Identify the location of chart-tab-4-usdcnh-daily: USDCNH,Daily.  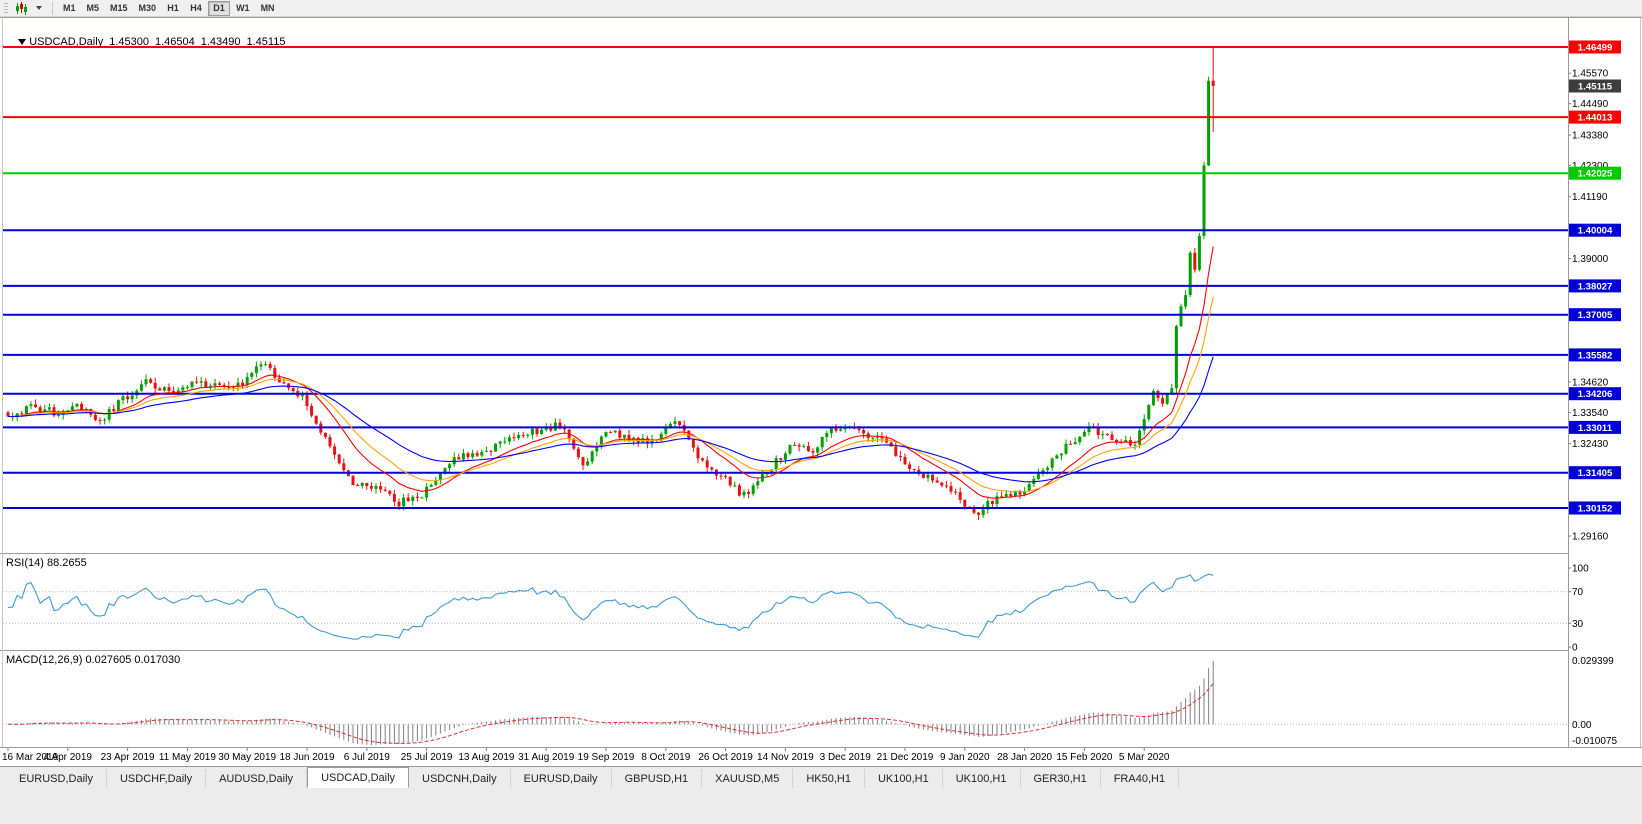
(460, 778).